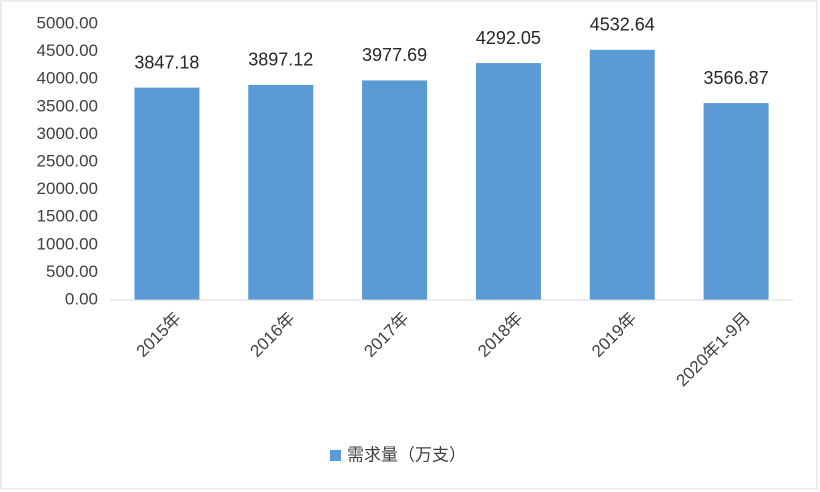 This screenshot has height=492, width=820. What do you see at coordinates (67, 216) in the screenshot?
I see `y-tick-label: 1500.00` at bounding box center [67, 216].